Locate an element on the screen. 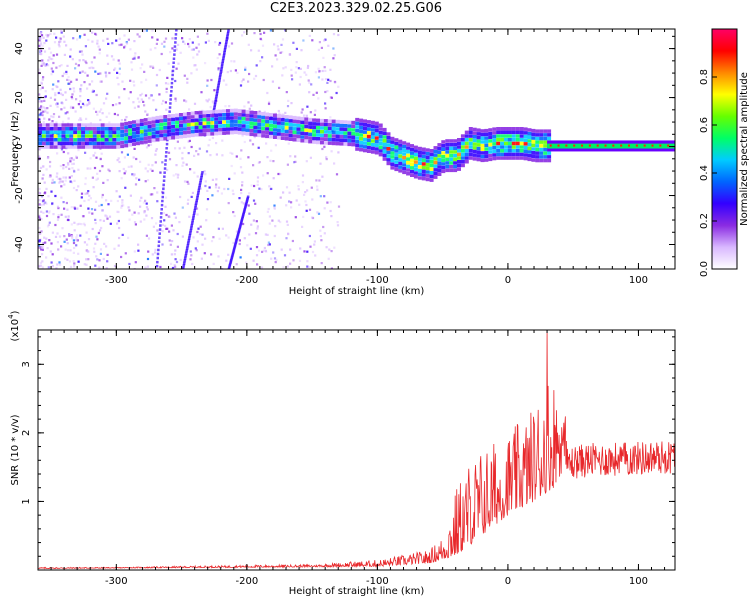 This screenshot has height=600, width=750. steady-peak-cell is located at coordinates (636, 145).